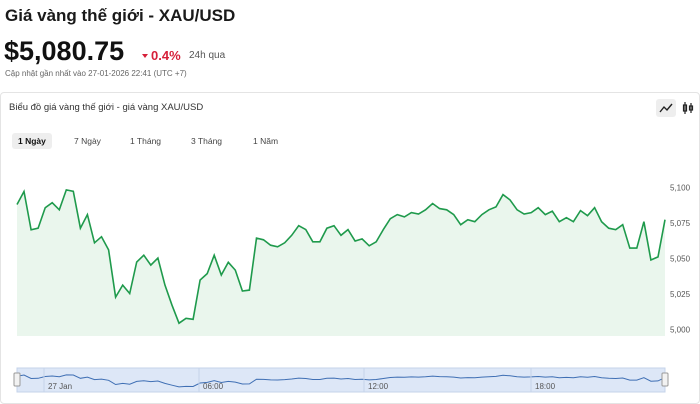 The width and height of the screenshot is (700, 404). Describe the element at coordinates (207, 55) in the screenshot. I see `period: 24h qua` at that location.